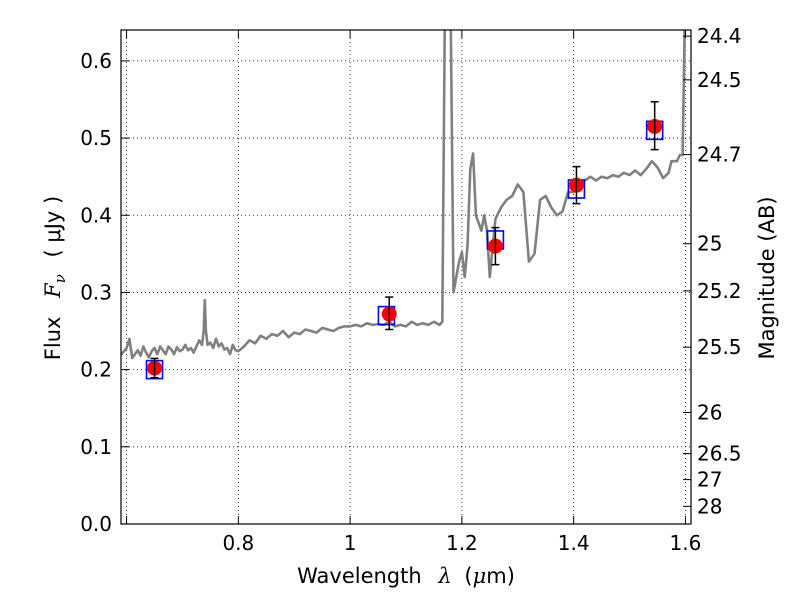 The image size is (800, 600). What do you see at coordinates (462, 543) in the screenshot?
I see `x-tick-label: 1.2` at bounding box center [462, 543].